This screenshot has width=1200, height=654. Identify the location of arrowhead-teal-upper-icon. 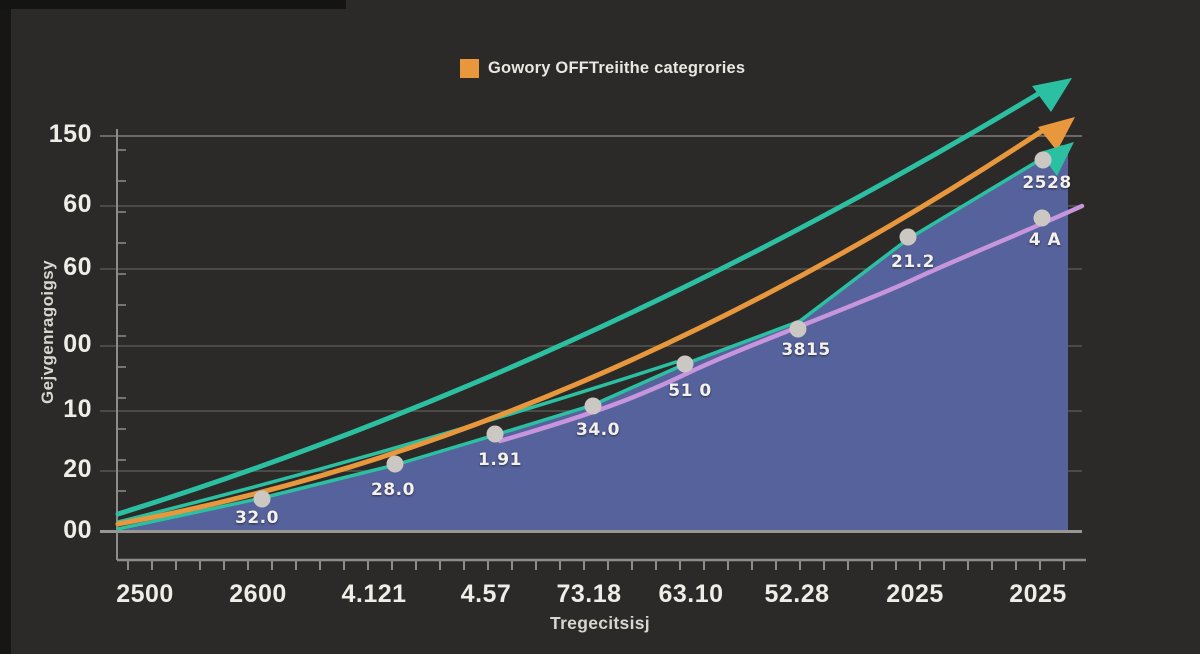
(1052, 95).